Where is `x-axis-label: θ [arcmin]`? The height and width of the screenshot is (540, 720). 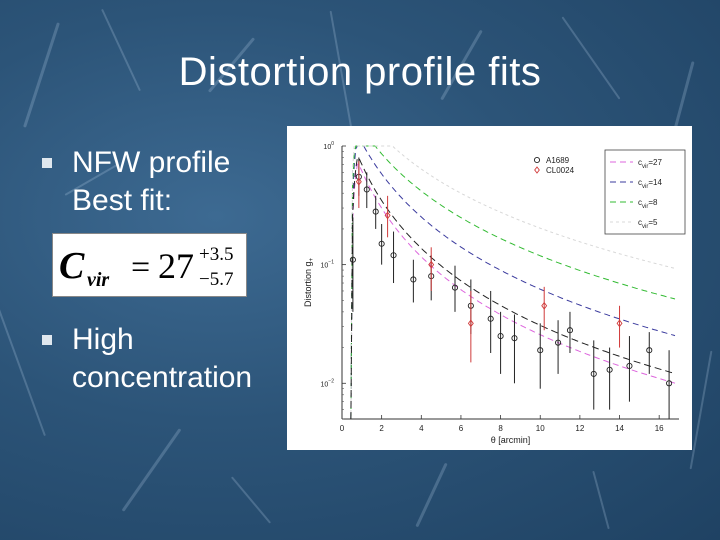
x-axis-label: θ [arcmin] is located at coordinates (511, 440).